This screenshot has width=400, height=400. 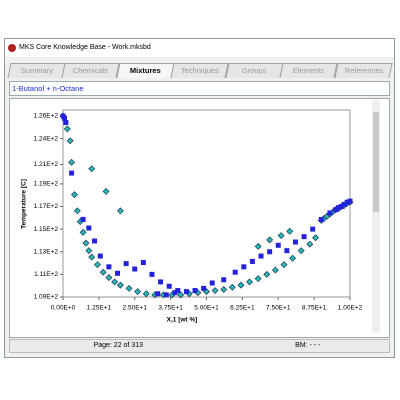 I want to click on x-tick-label: 0.00E+0, so click(x=63, y=308).